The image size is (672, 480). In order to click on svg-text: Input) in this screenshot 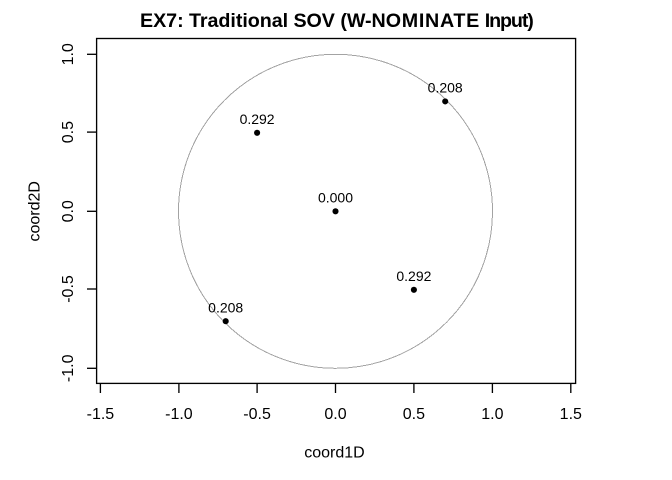, I will do `click(509, 21)`.